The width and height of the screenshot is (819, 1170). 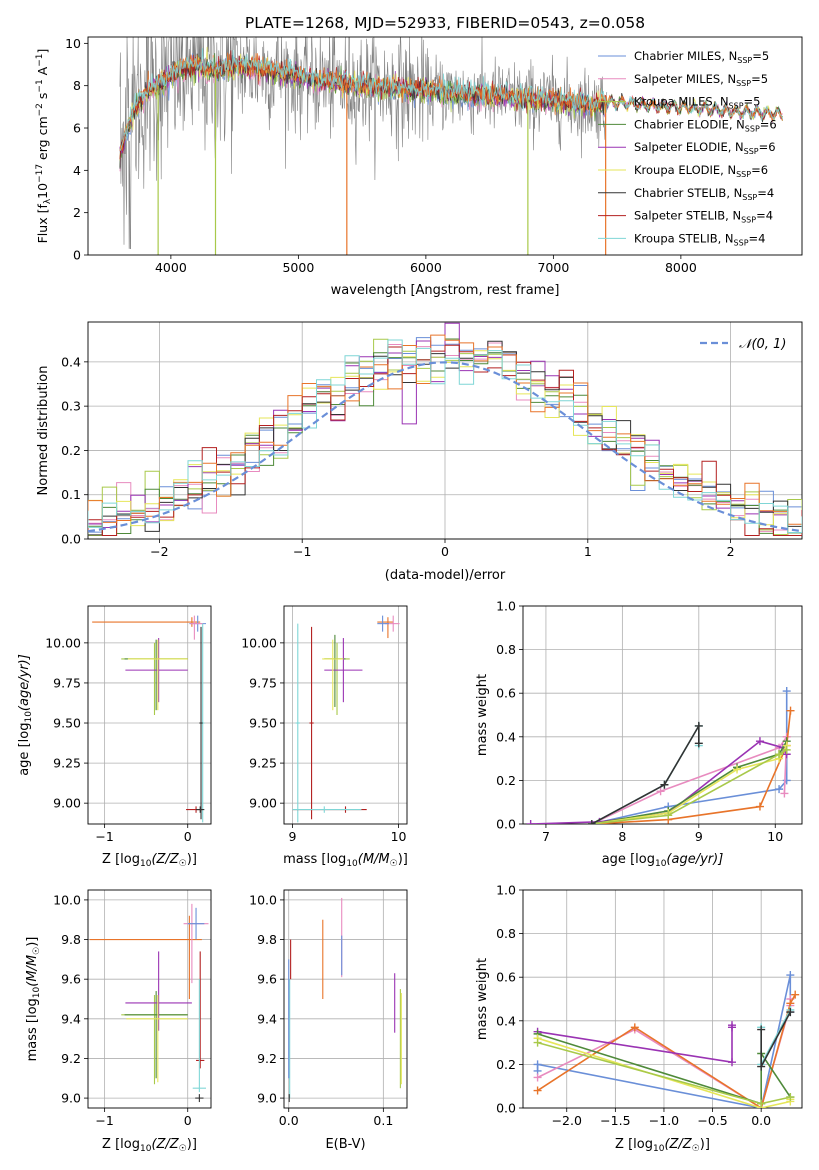 I want to click on x-tick-label: 0.0, so click(x=761, y=1120).